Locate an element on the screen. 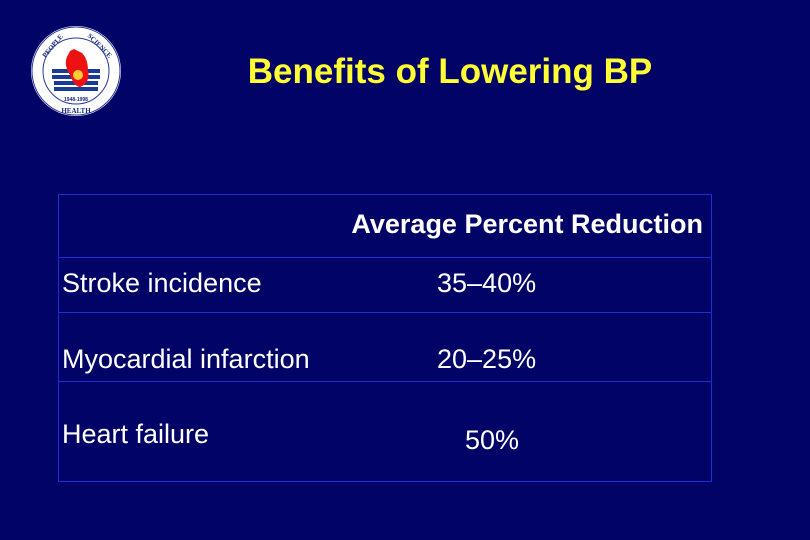 Image resolution: width=810 pixels, height=540 pixels. svg-text: 1948-1998 is located at coordinates (76, 100).